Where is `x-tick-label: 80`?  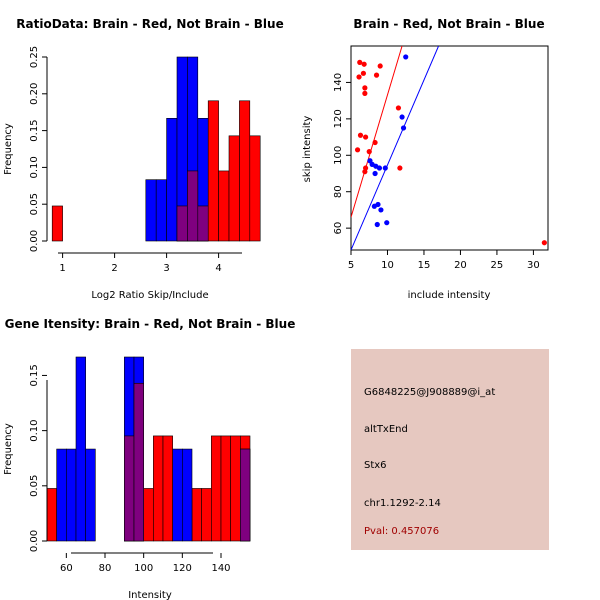
x-tick-label: 80 is located at coordinates (105, 568).